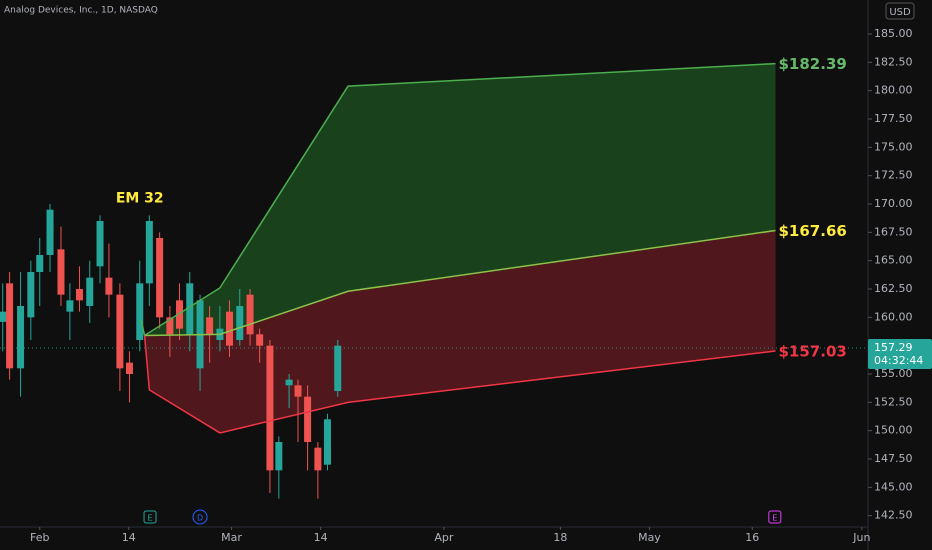 This screenshot has height=550, width=932. I want to click on currency-box, so click(900, 11).